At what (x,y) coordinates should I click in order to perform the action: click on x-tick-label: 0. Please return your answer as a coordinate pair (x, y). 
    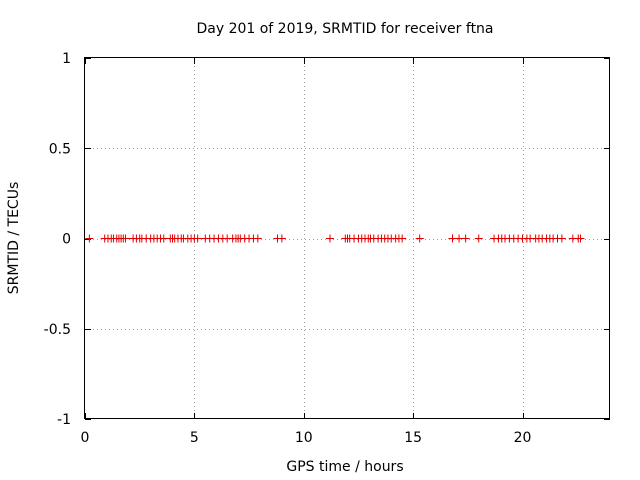
    Looking at the image, I should click on (85, 438).